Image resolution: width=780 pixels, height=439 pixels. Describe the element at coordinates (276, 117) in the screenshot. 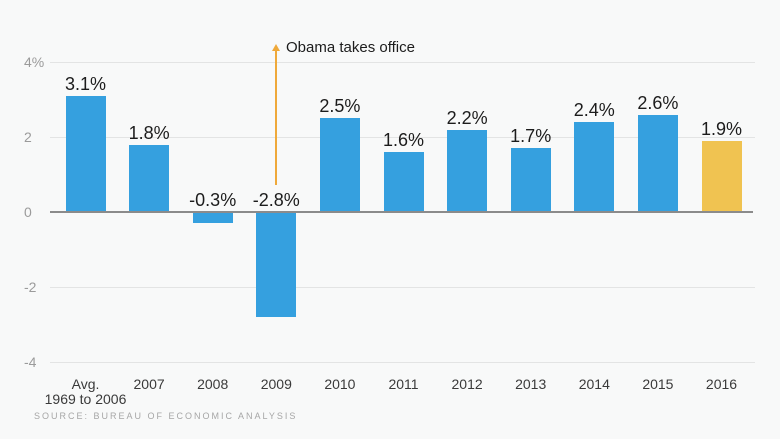

I see `annotation-line` at that location.